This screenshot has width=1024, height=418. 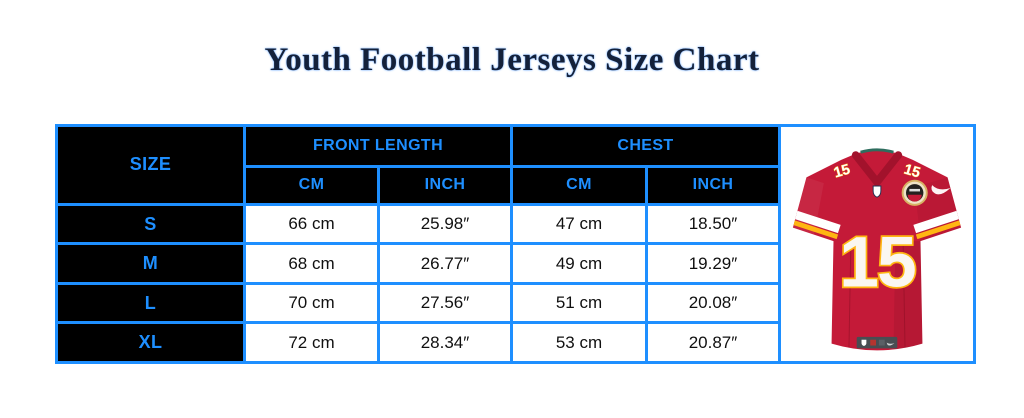 I want to click on jersey-photo: 15 15 15, so click(x=877, y=249).